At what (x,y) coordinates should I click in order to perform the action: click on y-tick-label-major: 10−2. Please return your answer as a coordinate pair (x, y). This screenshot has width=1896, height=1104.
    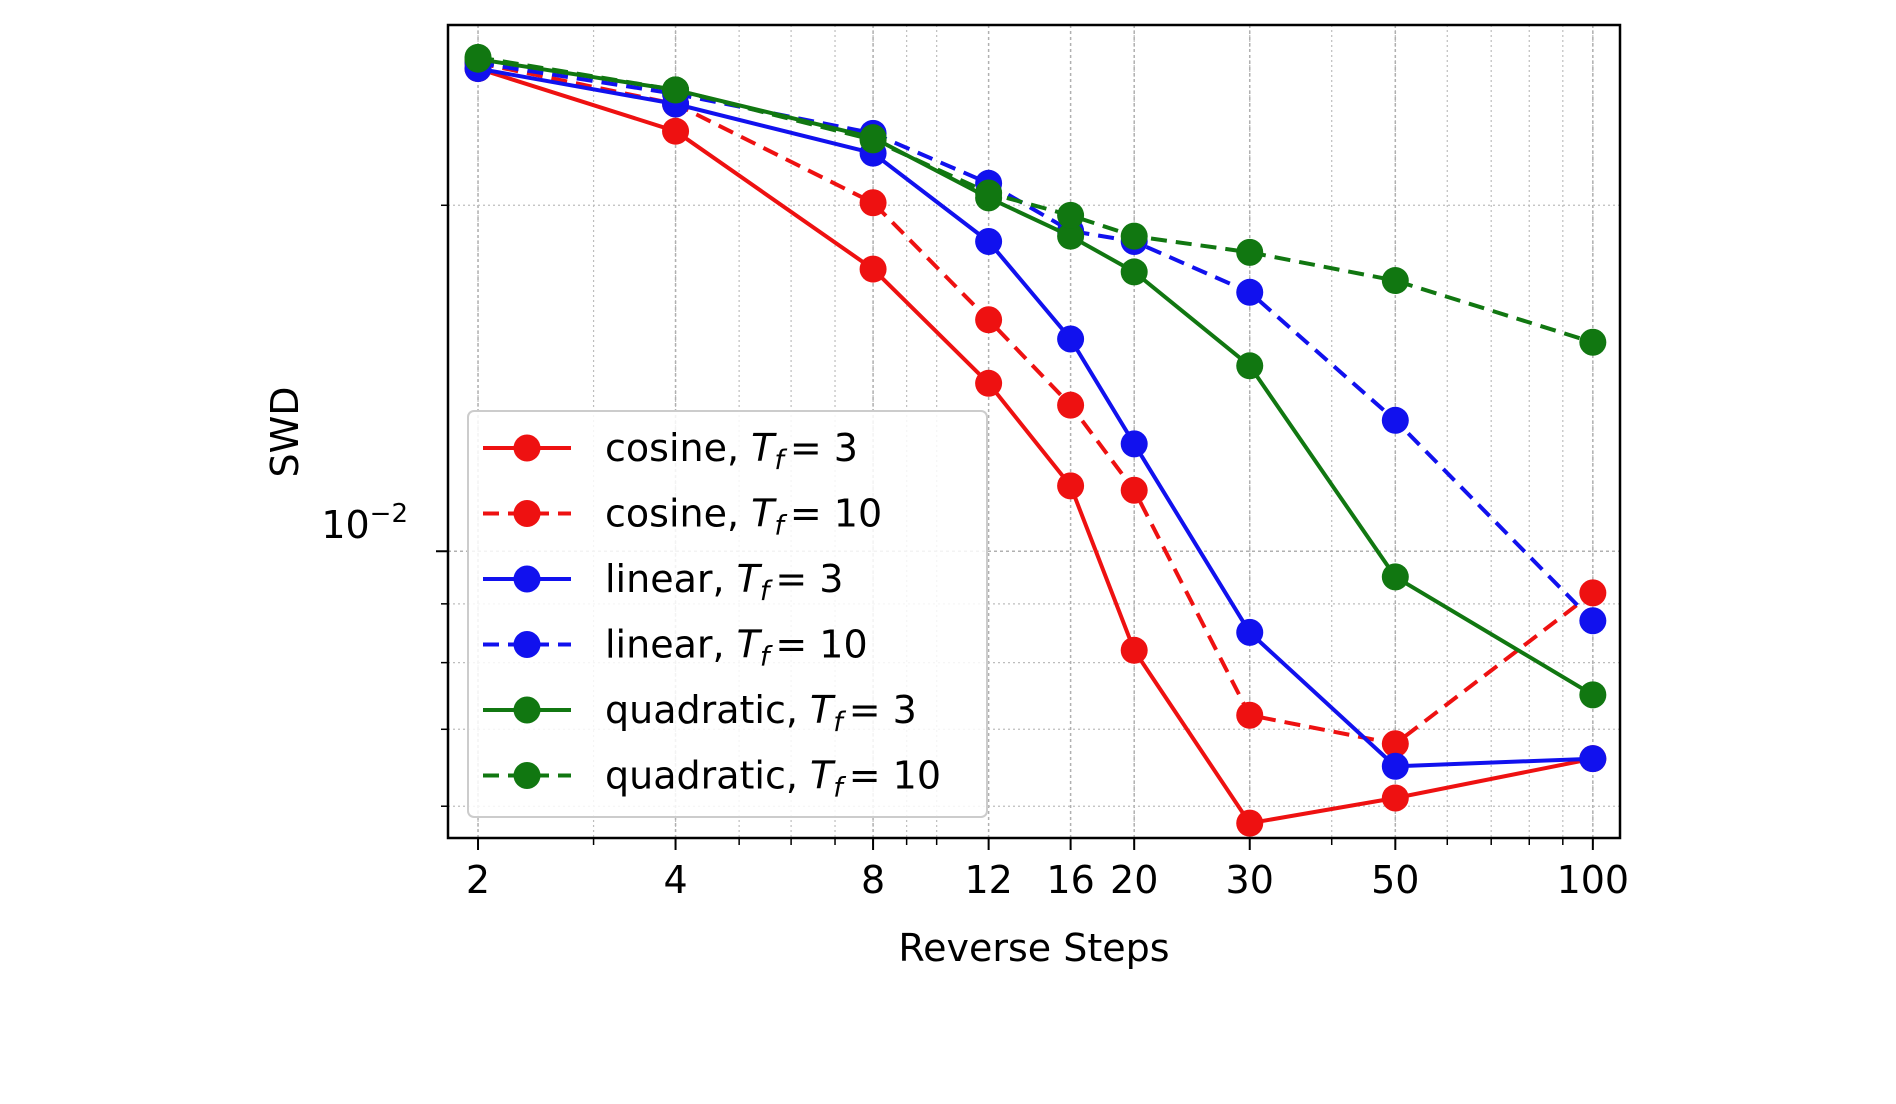
    Looking at the image, I should click on (364, 523).